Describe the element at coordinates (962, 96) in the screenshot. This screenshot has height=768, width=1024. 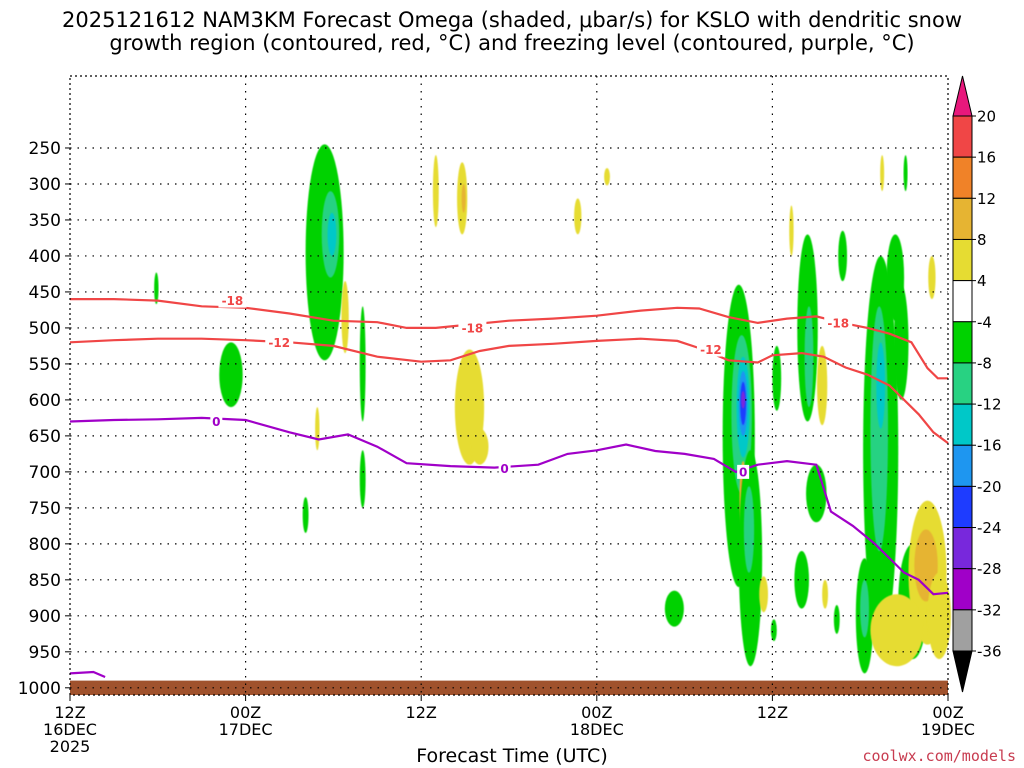
I see `colorbar-top-arrow` at that location.